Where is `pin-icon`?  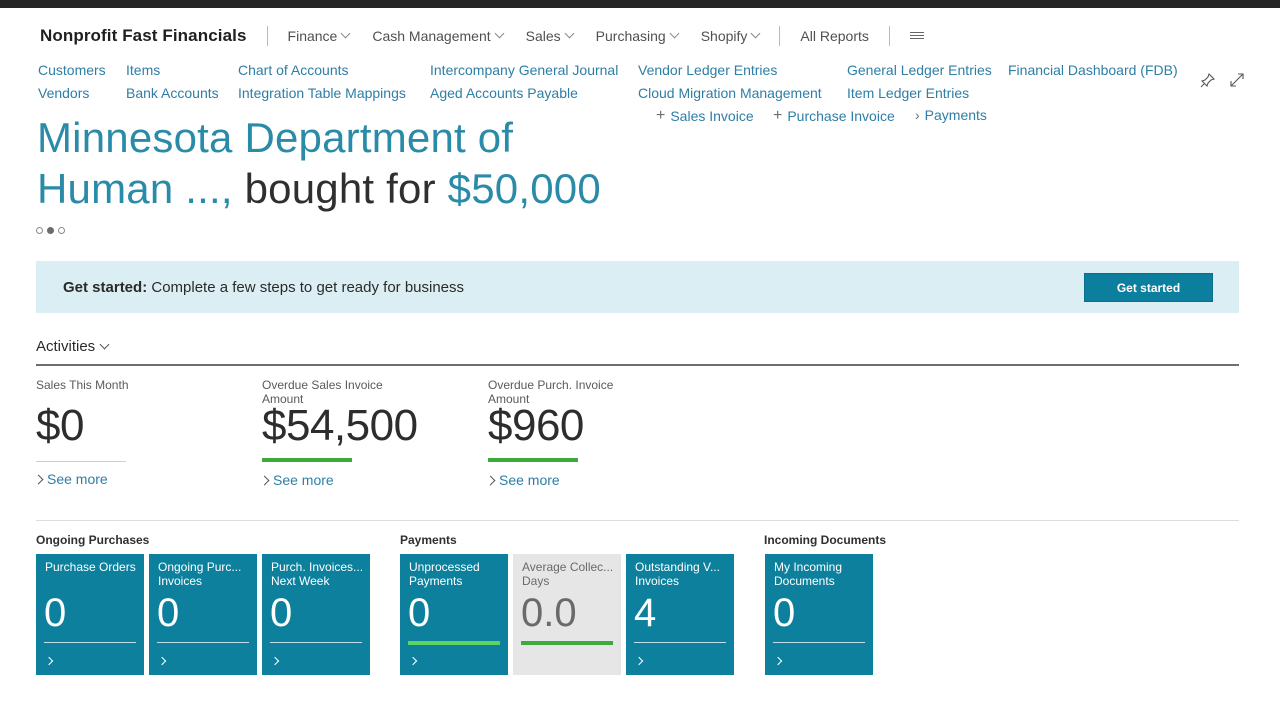 pin-icon is located at coordinates (1208, 80).